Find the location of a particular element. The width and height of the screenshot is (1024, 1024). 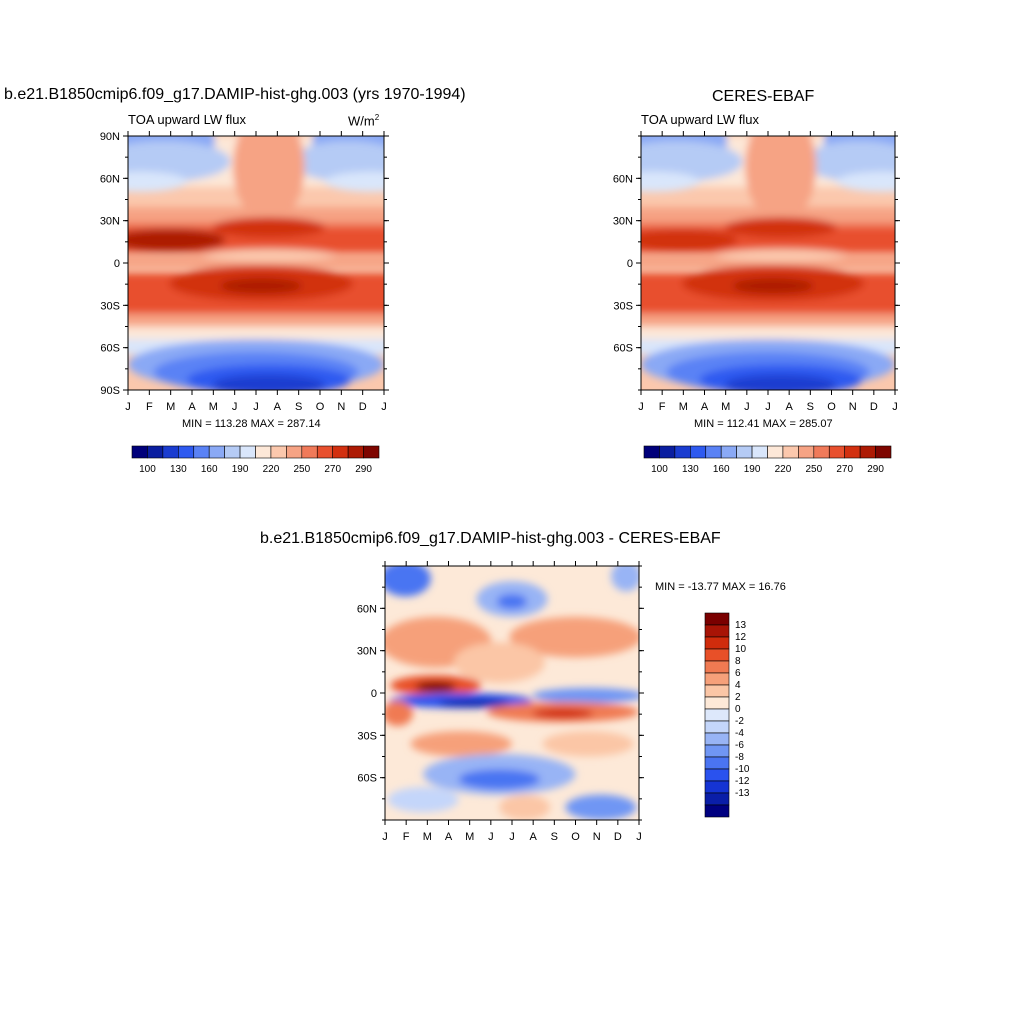

s-mid-negative-core is located at coordinates (499, 779).